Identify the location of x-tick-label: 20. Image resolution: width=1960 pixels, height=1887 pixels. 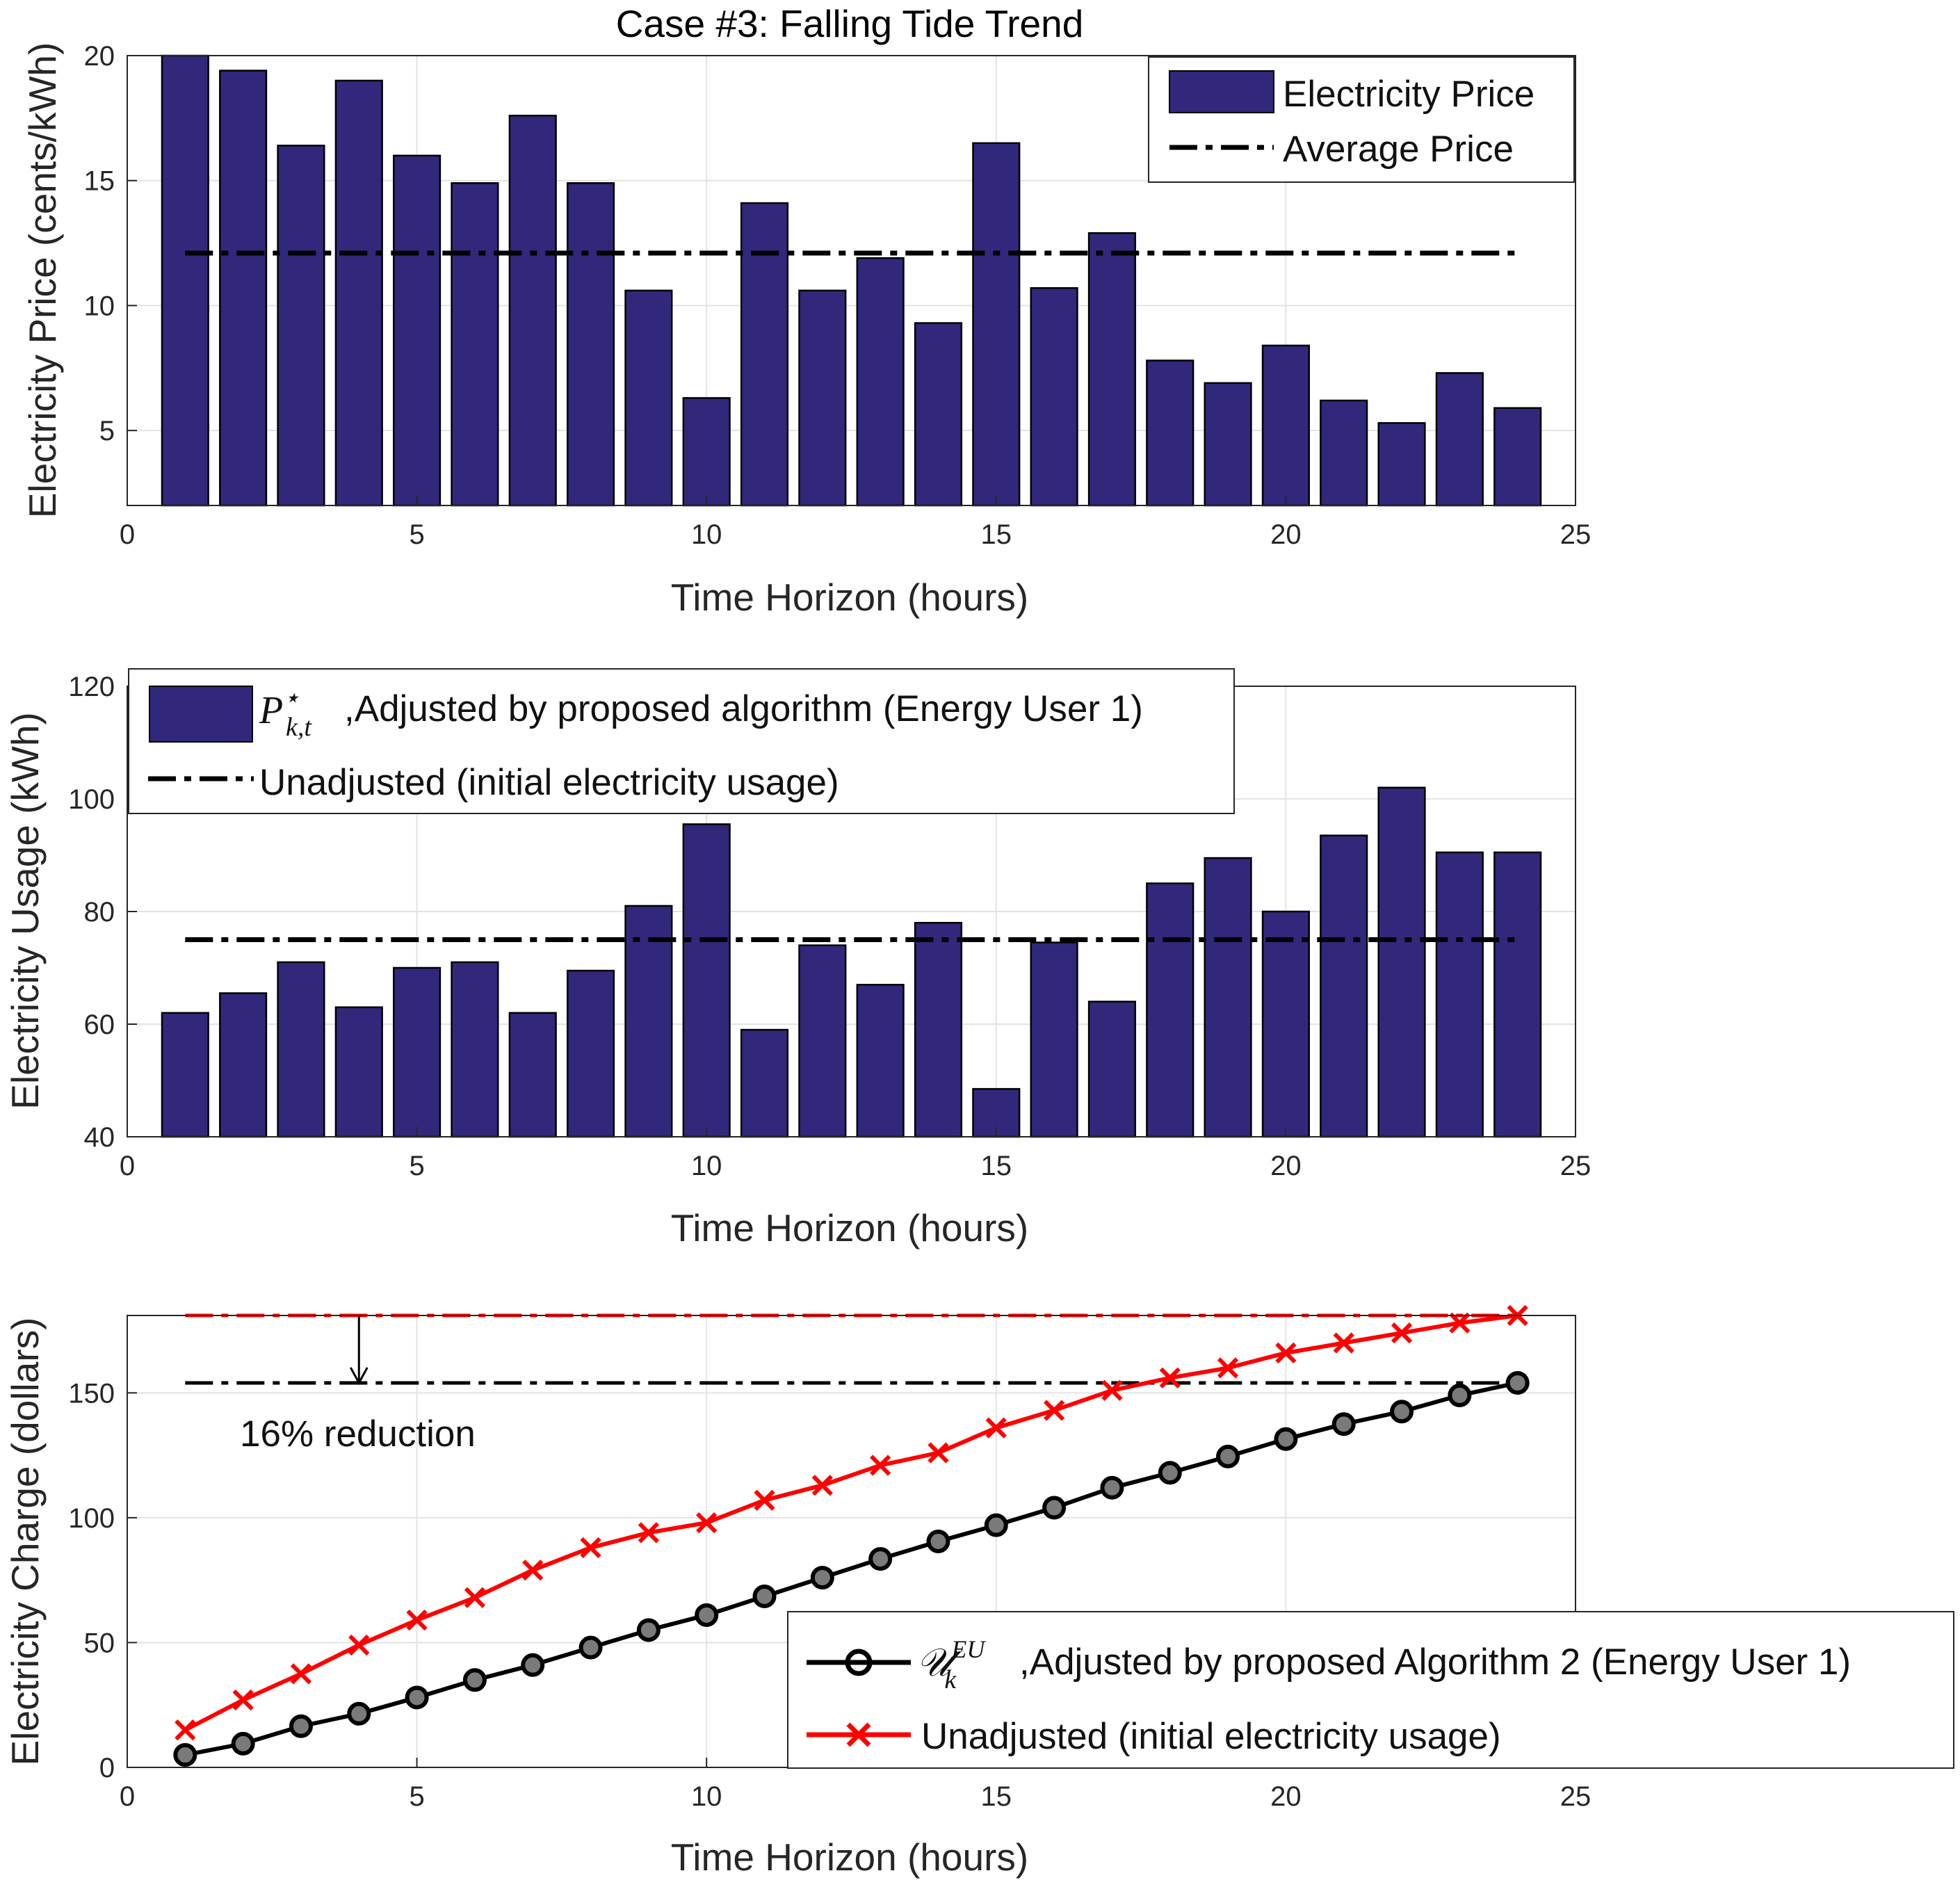
(1286, 1166).